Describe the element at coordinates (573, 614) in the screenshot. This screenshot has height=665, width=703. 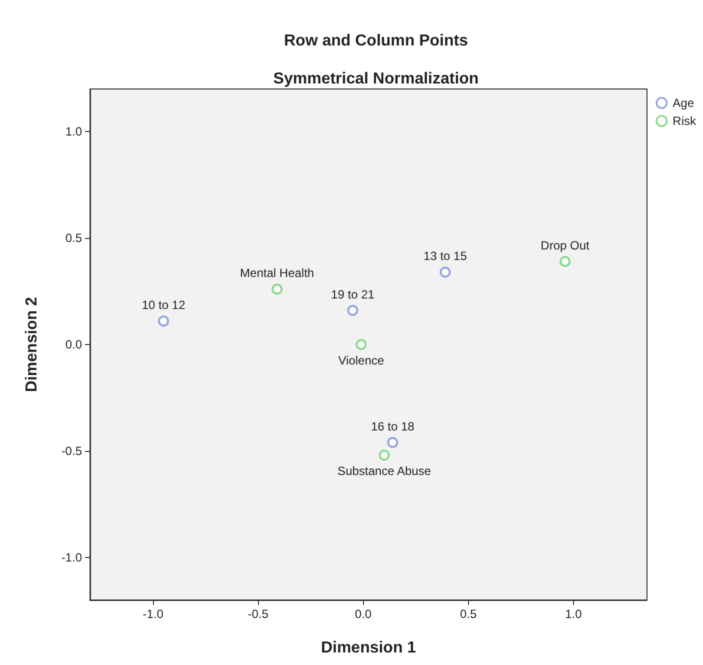
I see `x-tick-label: 1.0` at that location.